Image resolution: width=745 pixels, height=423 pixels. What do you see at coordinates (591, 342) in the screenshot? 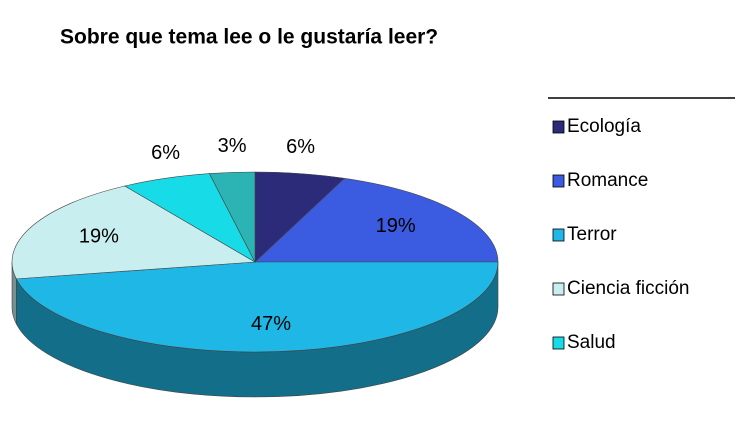
I see `legend-label: Salud` at bounding box center [591, 342].